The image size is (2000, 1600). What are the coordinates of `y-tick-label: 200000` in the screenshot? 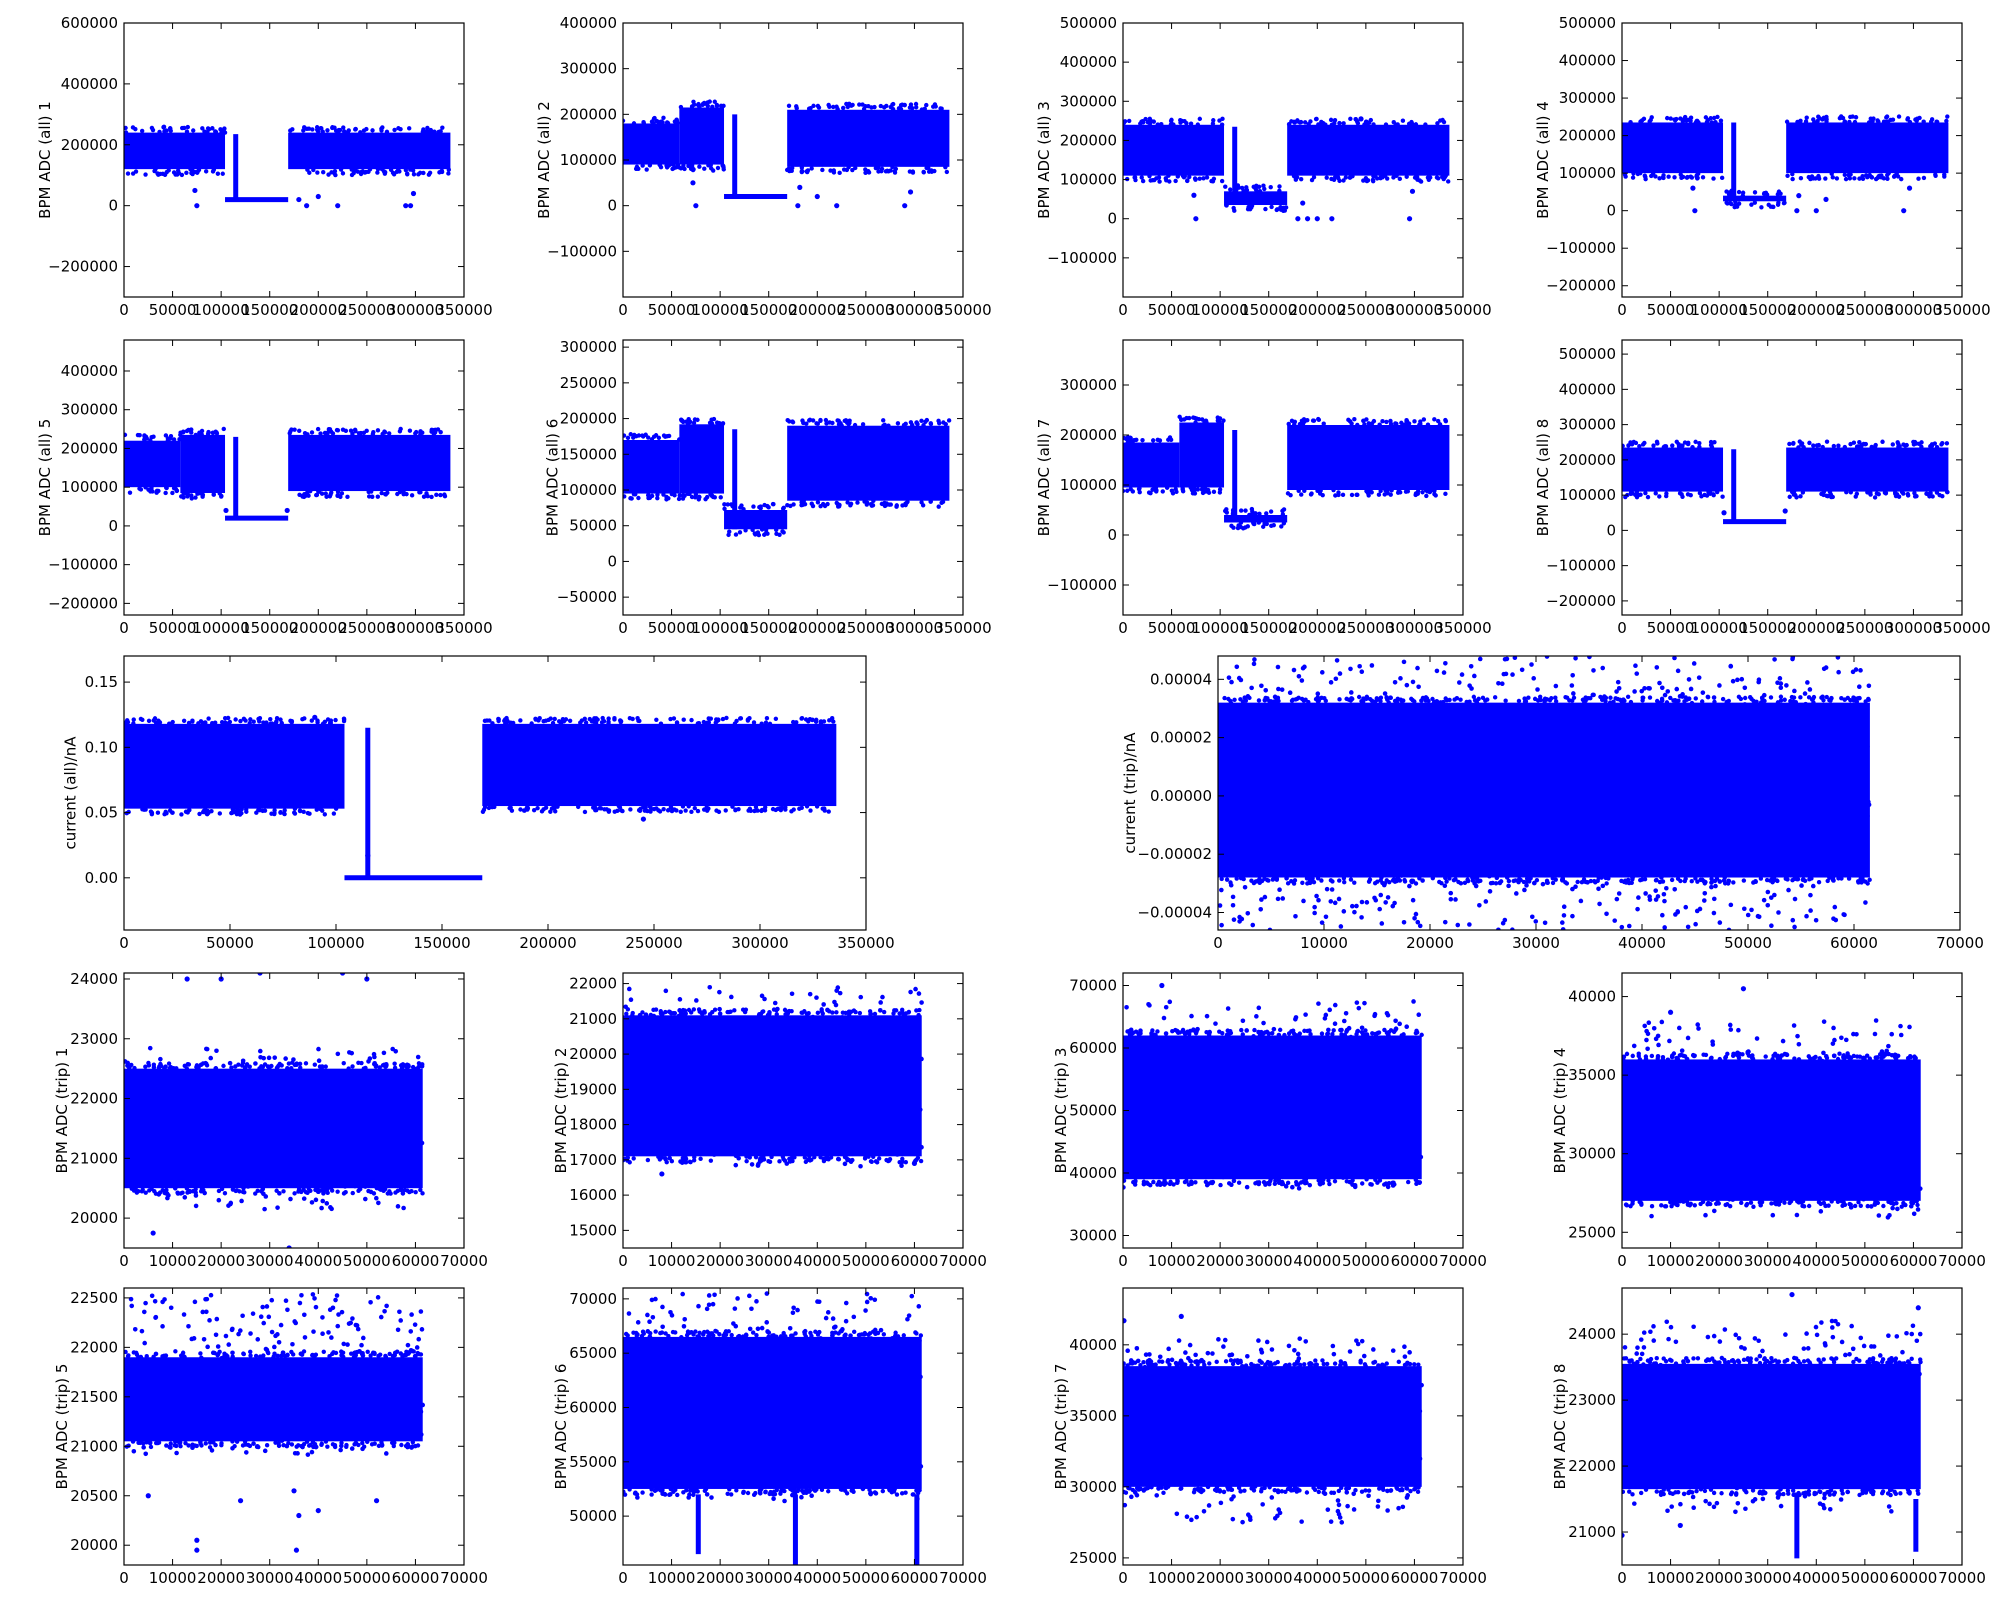 It's located at (1587, 460).